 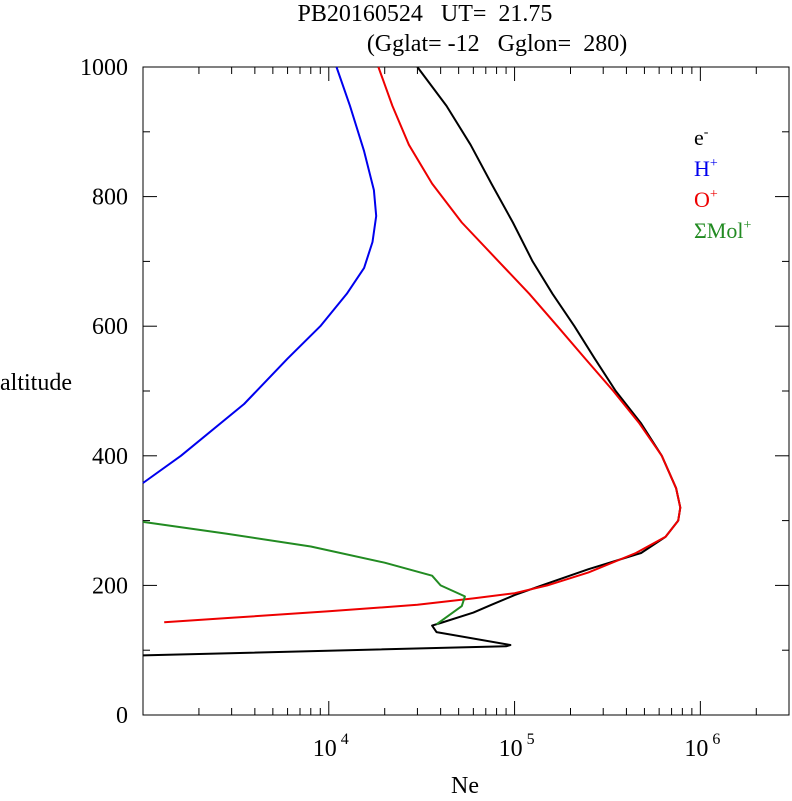 I want to click on y-tick-label: 200, so click(x=110, y=586).